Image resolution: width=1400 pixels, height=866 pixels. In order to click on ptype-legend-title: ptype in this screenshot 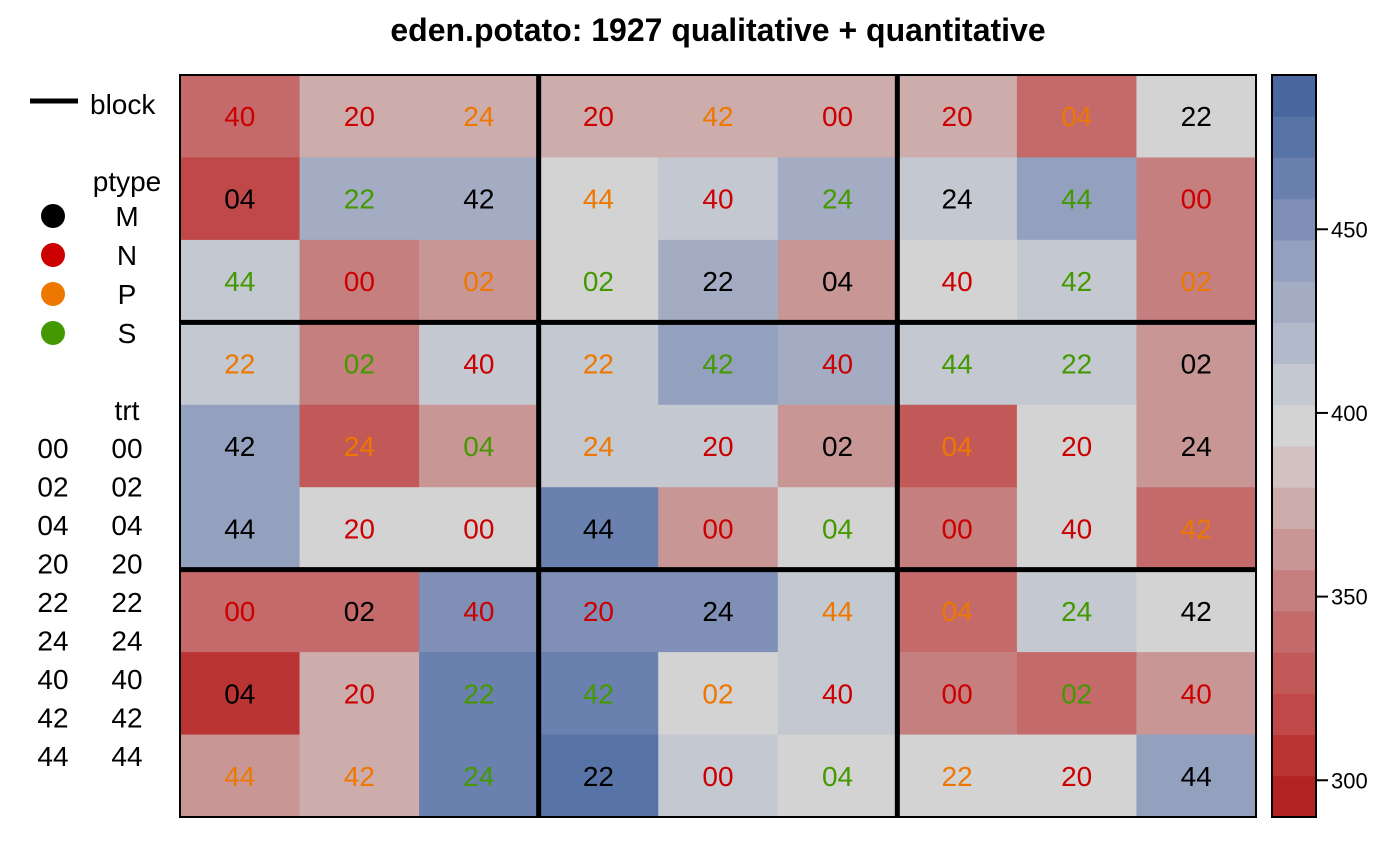, I will do `click(127, 181)`.